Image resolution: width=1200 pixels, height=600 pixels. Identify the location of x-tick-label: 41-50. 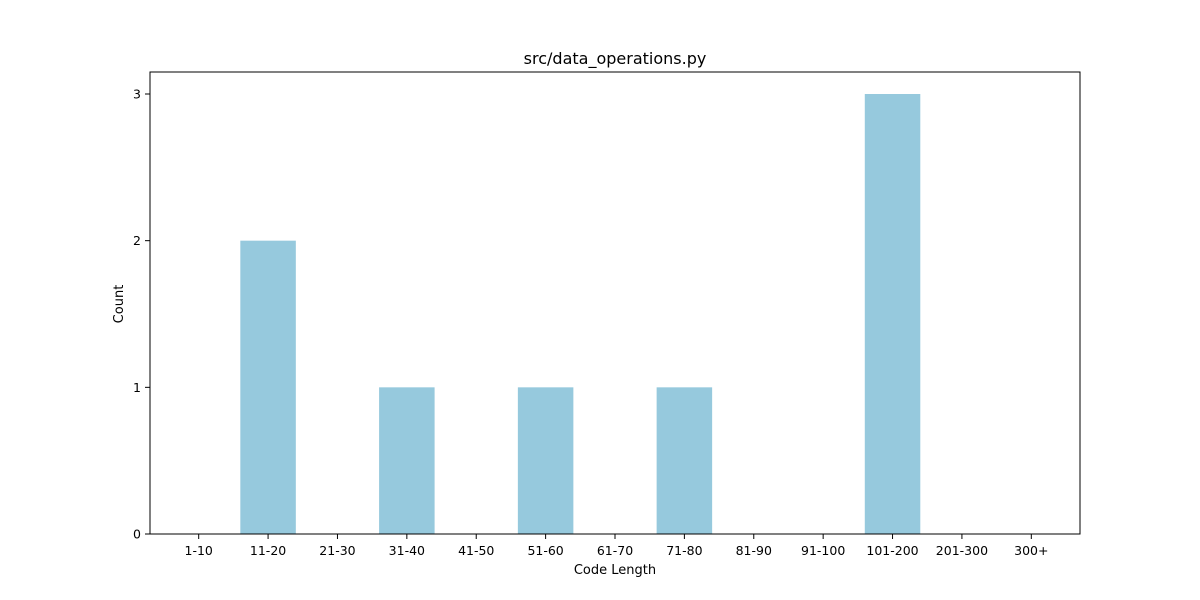
(476, 550).